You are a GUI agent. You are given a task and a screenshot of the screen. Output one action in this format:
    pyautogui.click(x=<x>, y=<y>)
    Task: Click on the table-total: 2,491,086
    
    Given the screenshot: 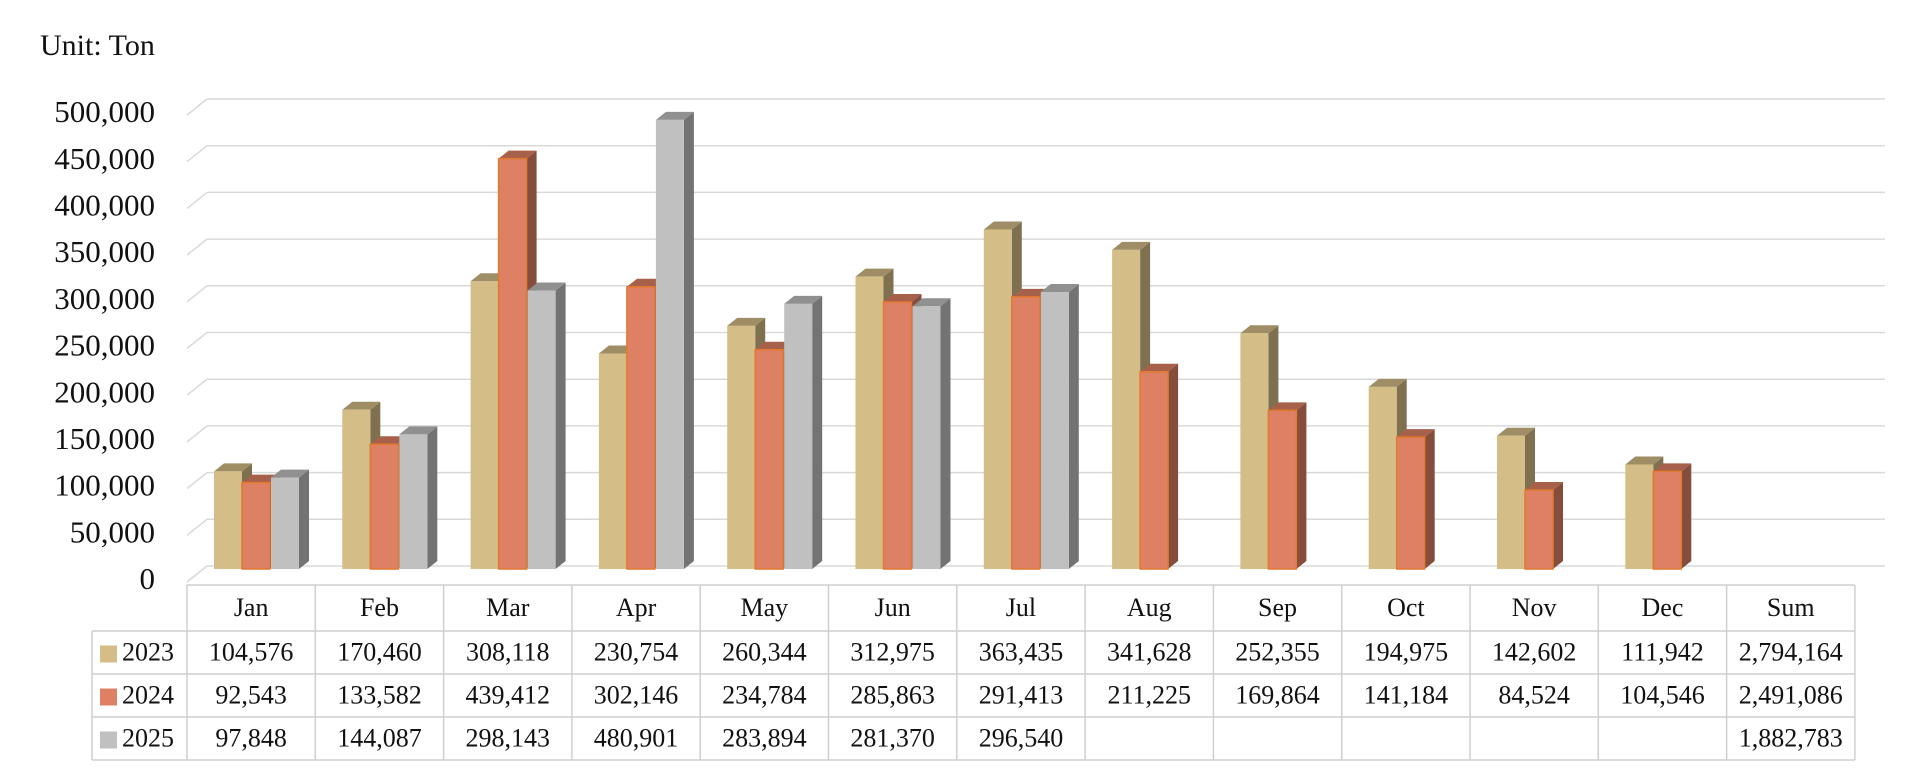 What is the action you would take?
    pyautogui.click(x=1791, y=694)
    